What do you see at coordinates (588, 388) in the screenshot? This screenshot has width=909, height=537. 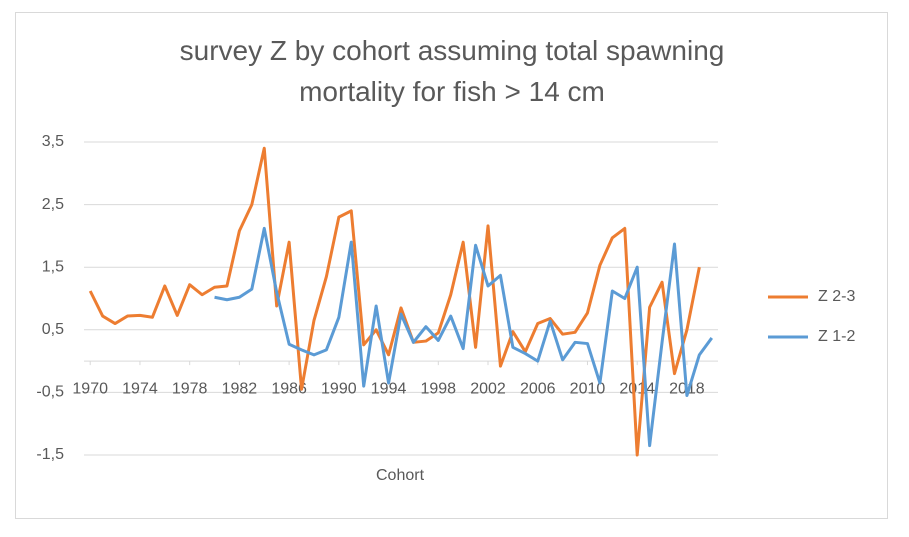 I see `x-tick-label: 2010` at bounding box center [588, 388].